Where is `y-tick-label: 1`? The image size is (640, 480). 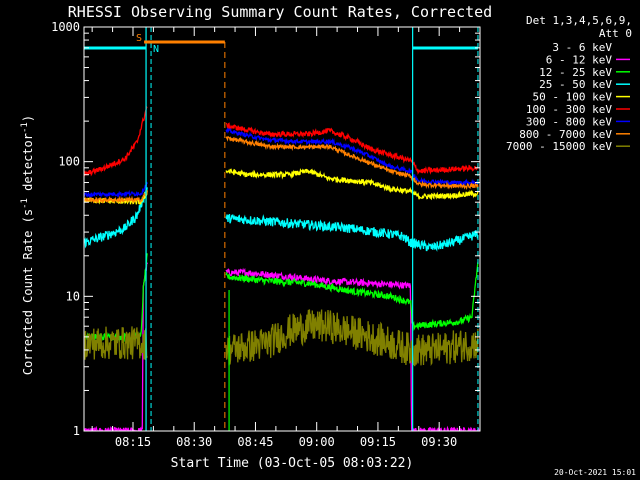 y-tick-label: 1 is located at coordinates (76, 431).